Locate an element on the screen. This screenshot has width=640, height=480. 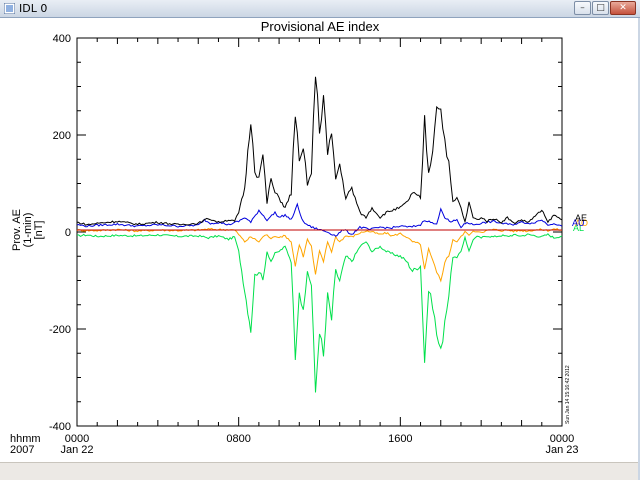
y-tick-label: 0 is located at coordinates (68, 233).